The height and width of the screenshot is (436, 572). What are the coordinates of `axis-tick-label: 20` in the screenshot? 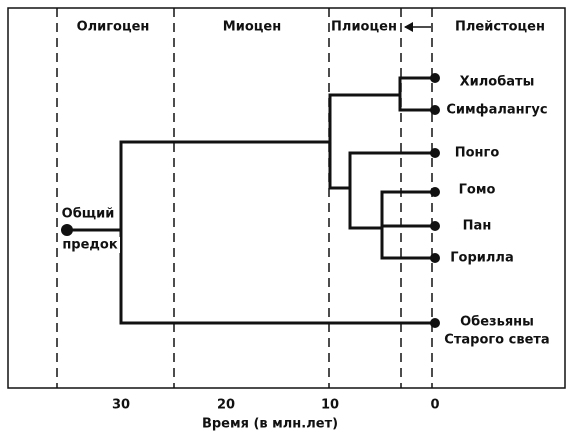 It's located at (226, 405).